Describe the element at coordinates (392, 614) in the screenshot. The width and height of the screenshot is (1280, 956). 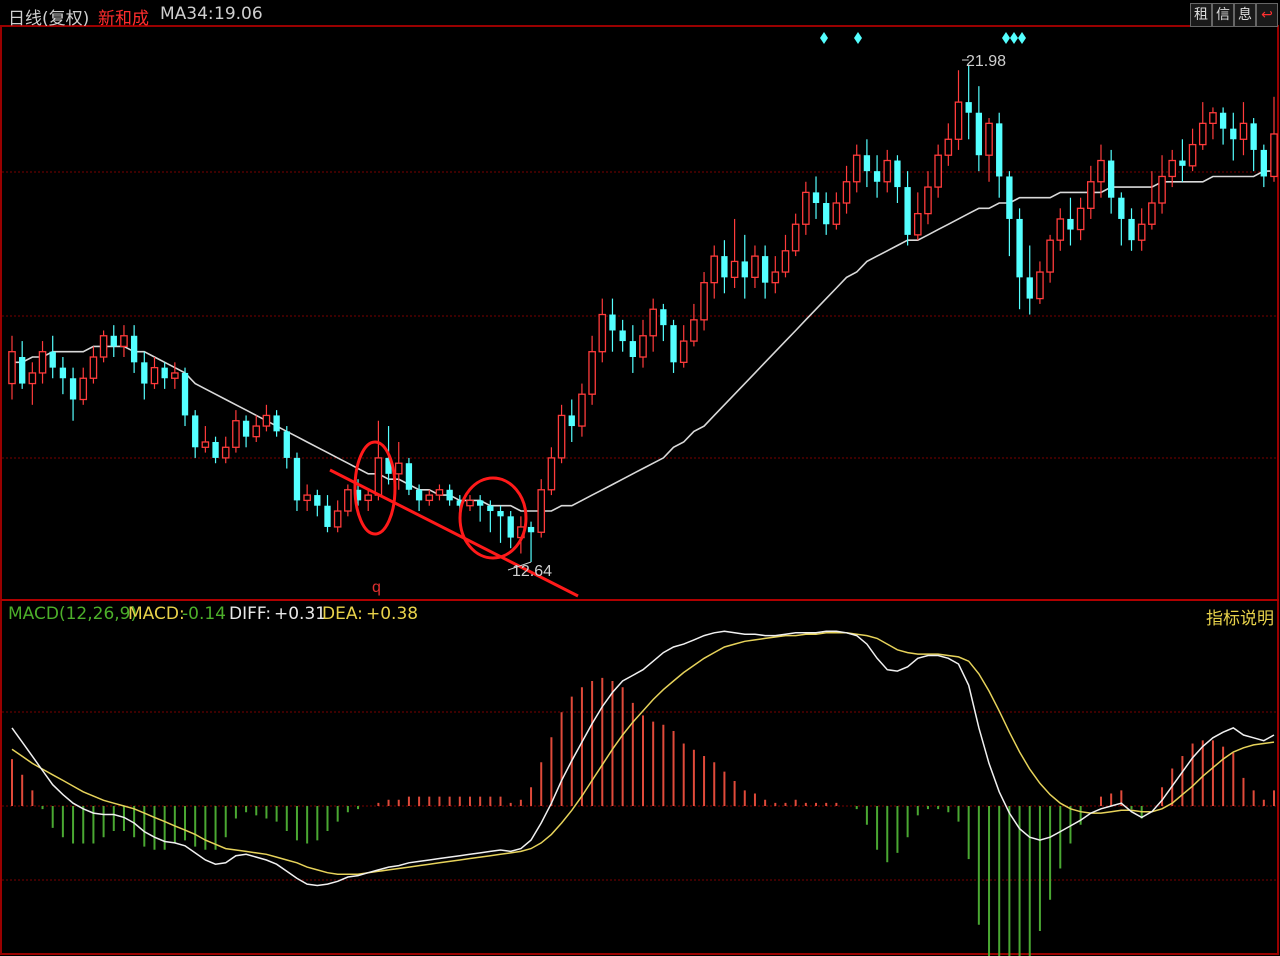
I see `dea-value: +0.38` at that location.